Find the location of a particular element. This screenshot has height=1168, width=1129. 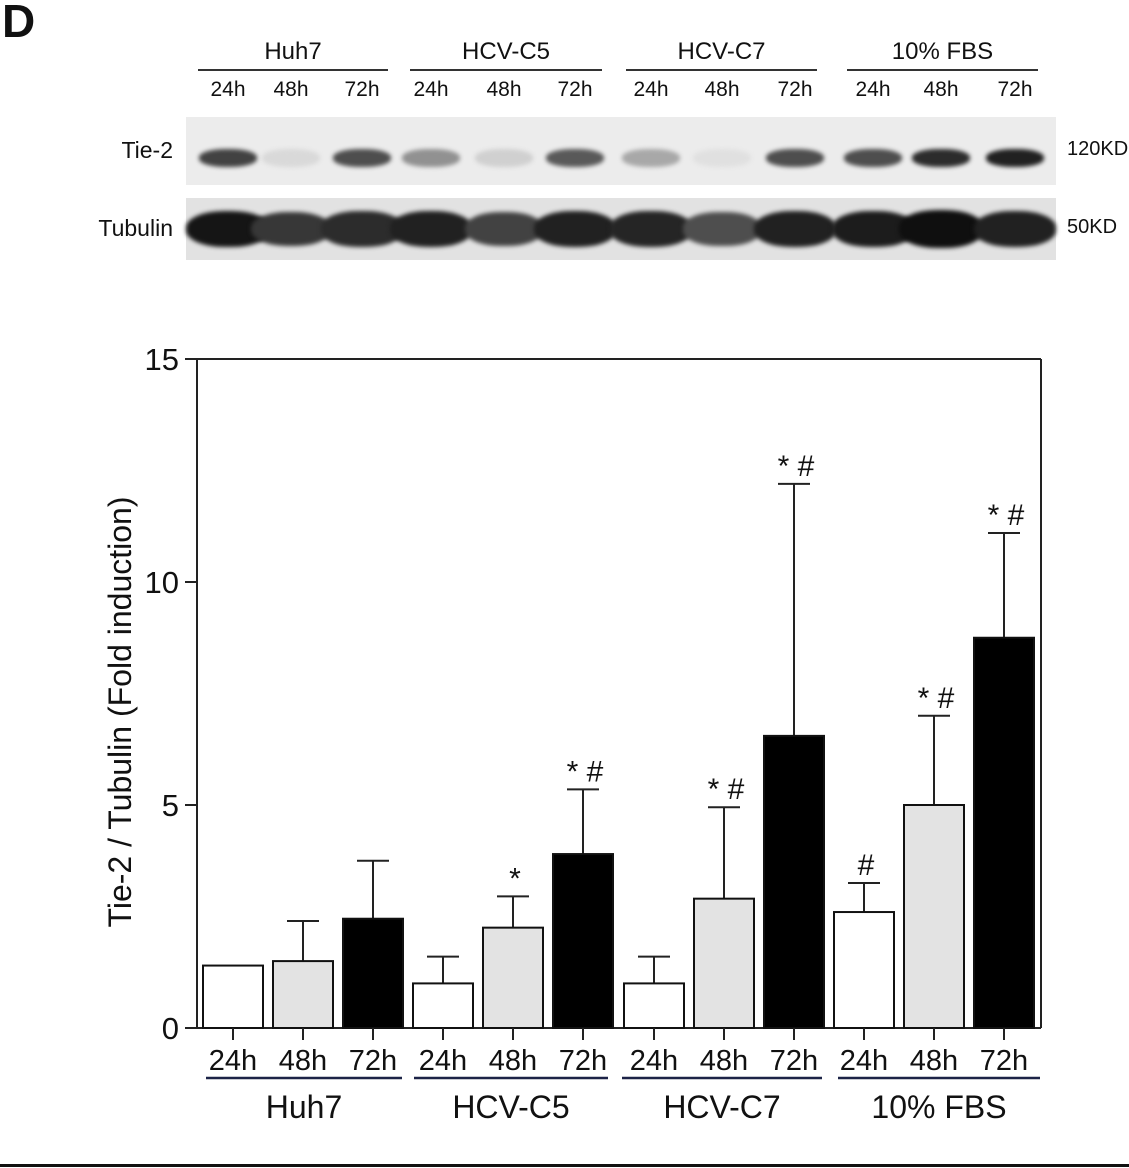

bar-hcv-c7-48h is located at coordinates (724, 963).